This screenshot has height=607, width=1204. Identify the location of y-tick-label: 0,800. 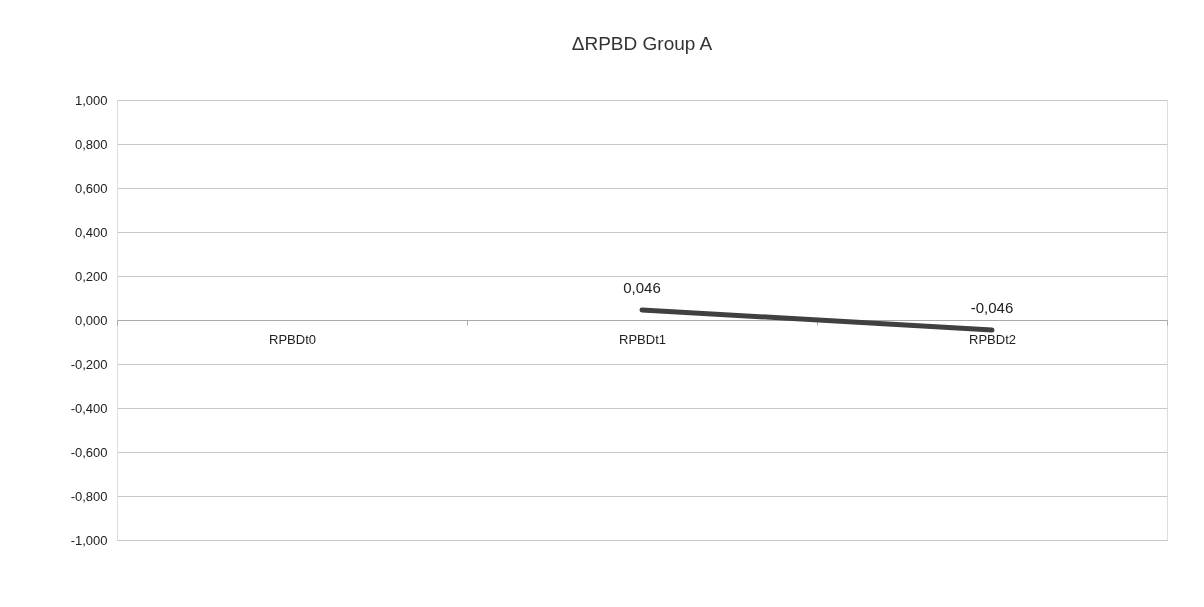
(91, 144).